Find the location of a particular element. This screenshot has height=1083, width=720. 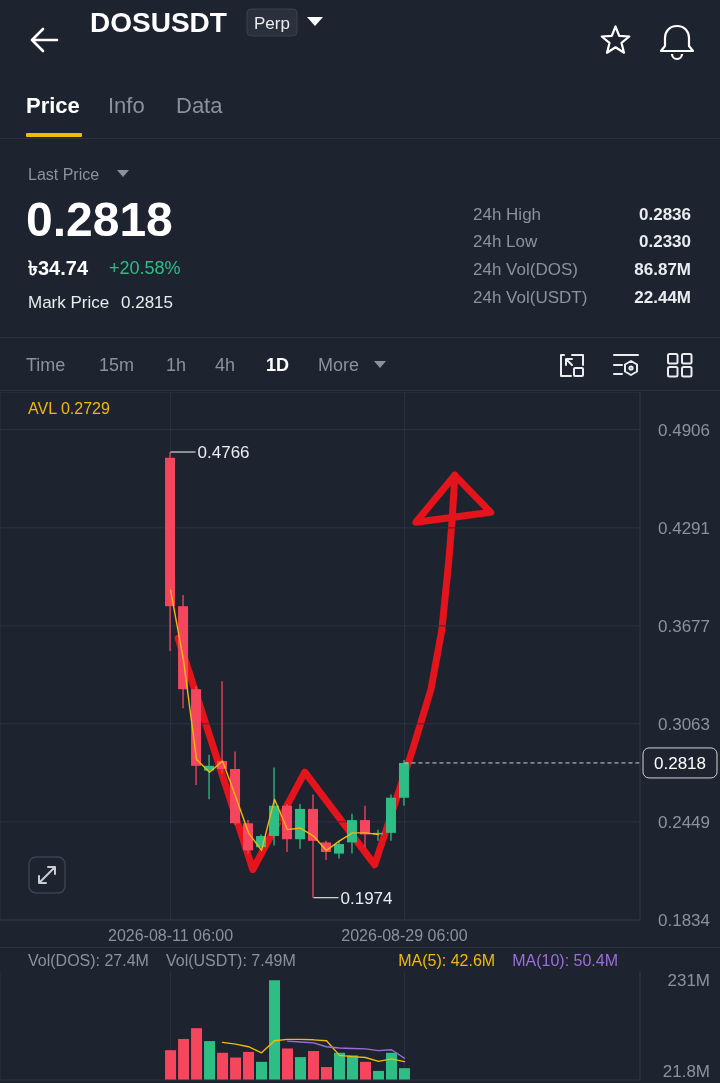

y-tick-label: 0.1834 is located at coordinates (684, 920).